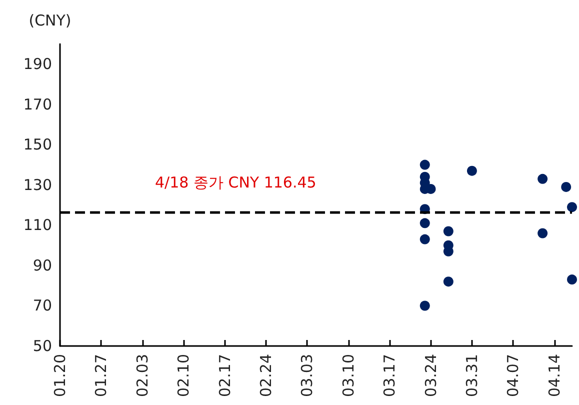 The image size is (579, 405). I want to click on x-tick-label: 02.17, so click(225, 375).